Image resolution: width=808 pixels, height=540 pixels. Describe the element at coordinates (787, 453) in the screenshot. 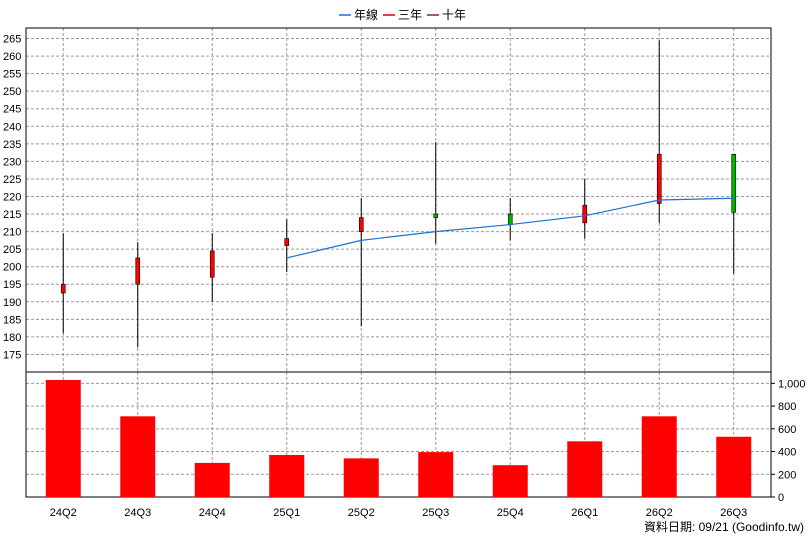

I see `volume-tick-label-400: 400` at that location.